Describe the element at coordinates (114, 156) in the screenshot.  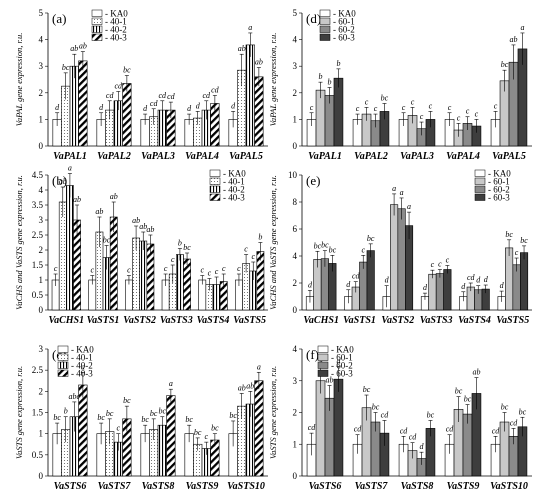
I see `panel0-category-label: VaPAL2` at that location.